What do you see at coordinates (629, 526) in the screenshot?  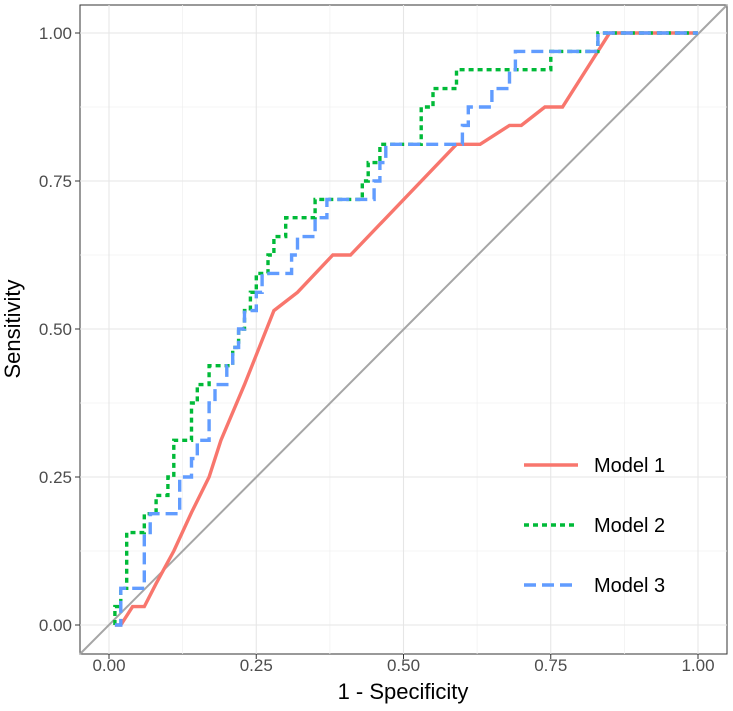 I see `legend-label-model-2: Model 2` at bounding box center [629, 526].